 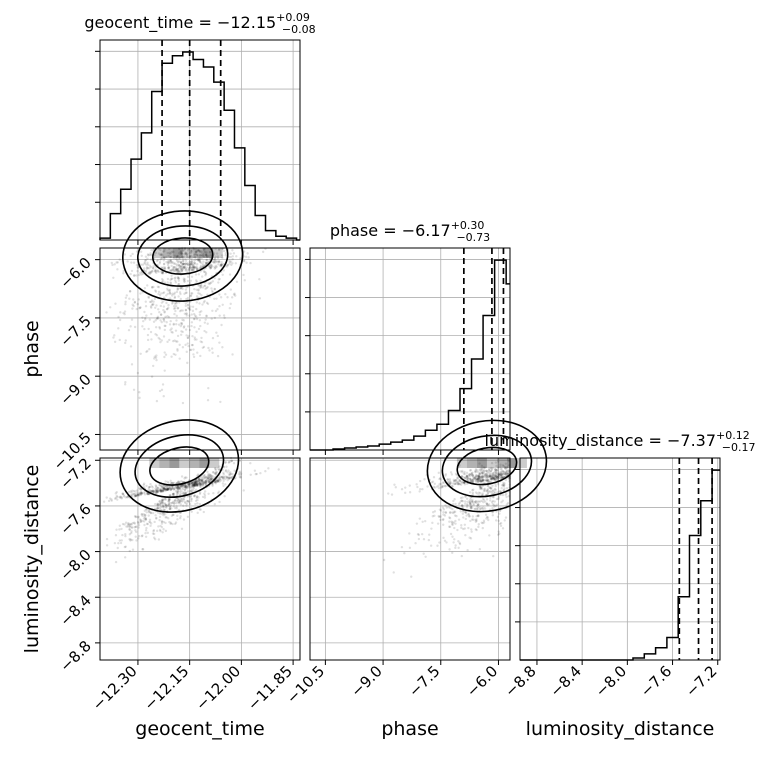 I want to click on contour-line, so click(x=179, y=466).